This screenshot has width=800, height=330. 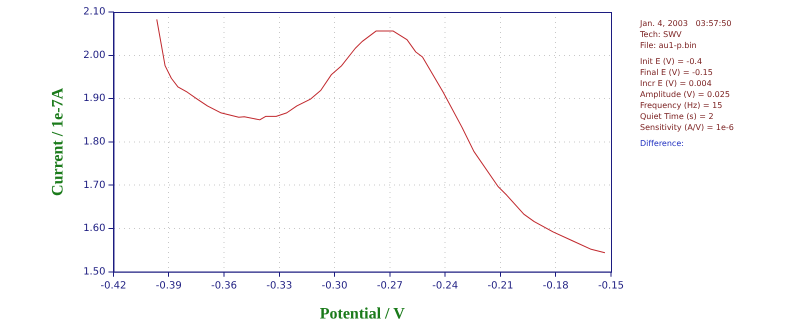 I want to click on y-tick-label: 2.10, so click(x=94, y=12).